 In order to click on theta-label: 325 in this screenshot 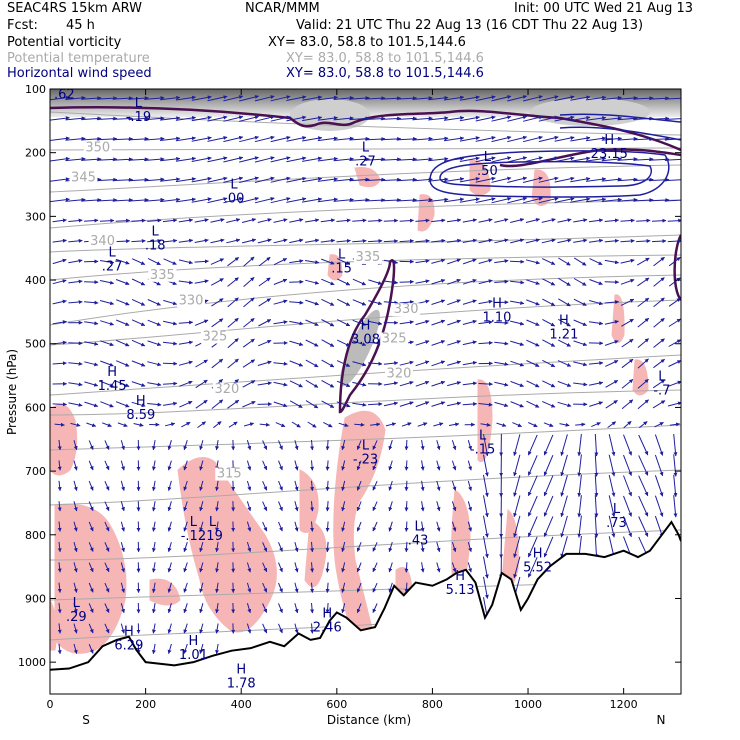, I will do `click(394, 338)`.